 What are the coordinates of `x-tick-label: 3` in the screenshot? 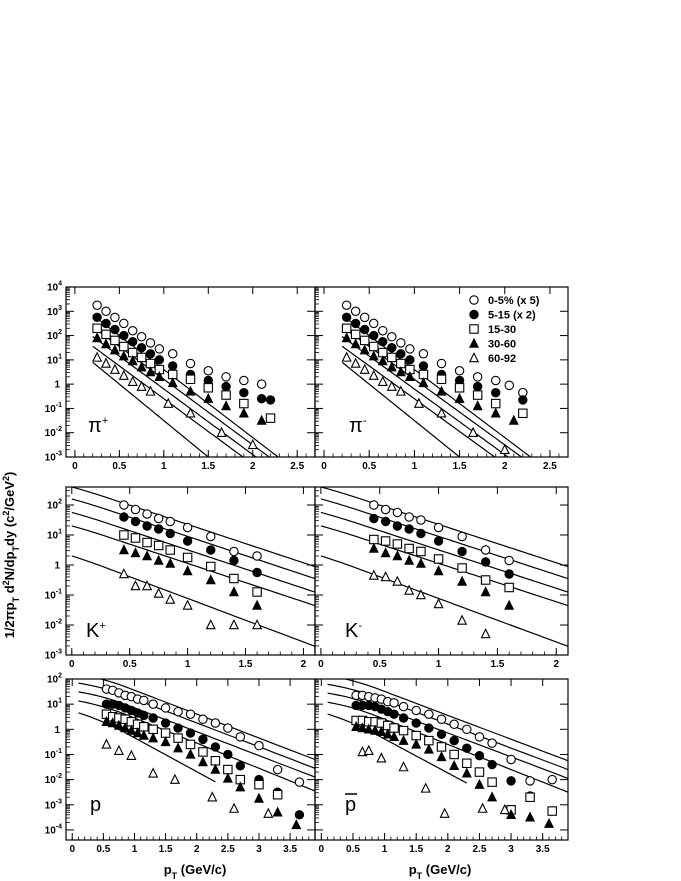 It's located at (511, 849).